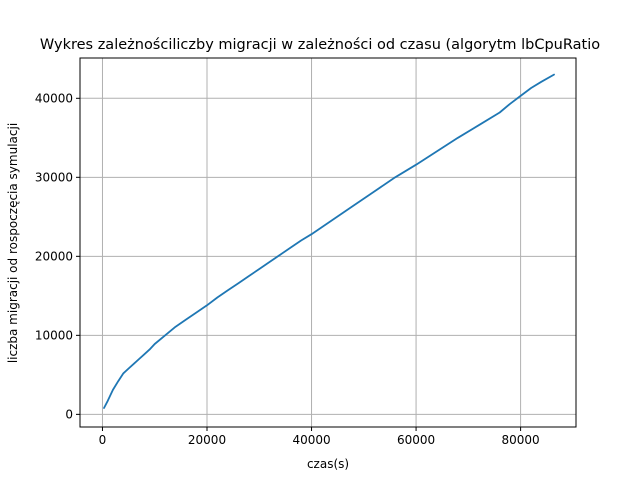  Describe the element at coordinates (328, 464) in the screenshot. I see `x-axis-label: czas(s)` at that location.